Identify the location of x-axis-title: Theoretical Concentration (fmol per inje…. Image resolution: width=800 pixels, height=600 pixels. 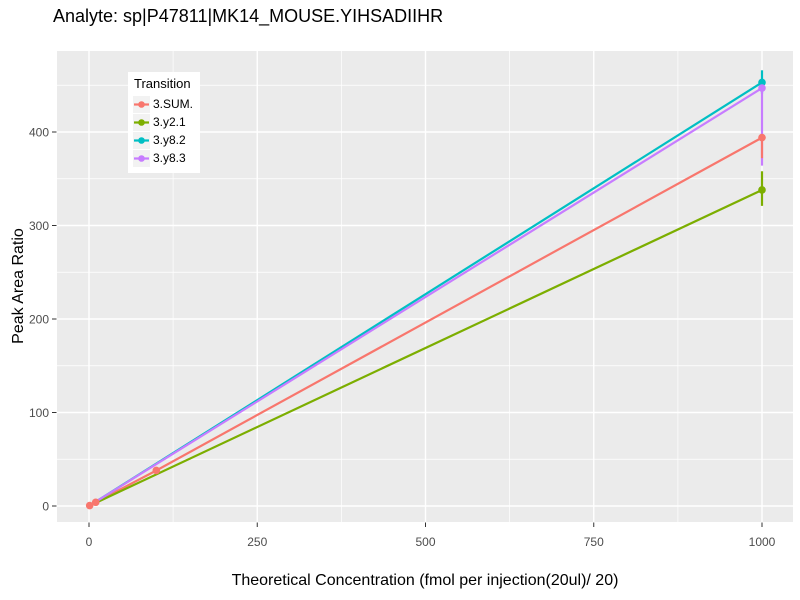
(425, 580).